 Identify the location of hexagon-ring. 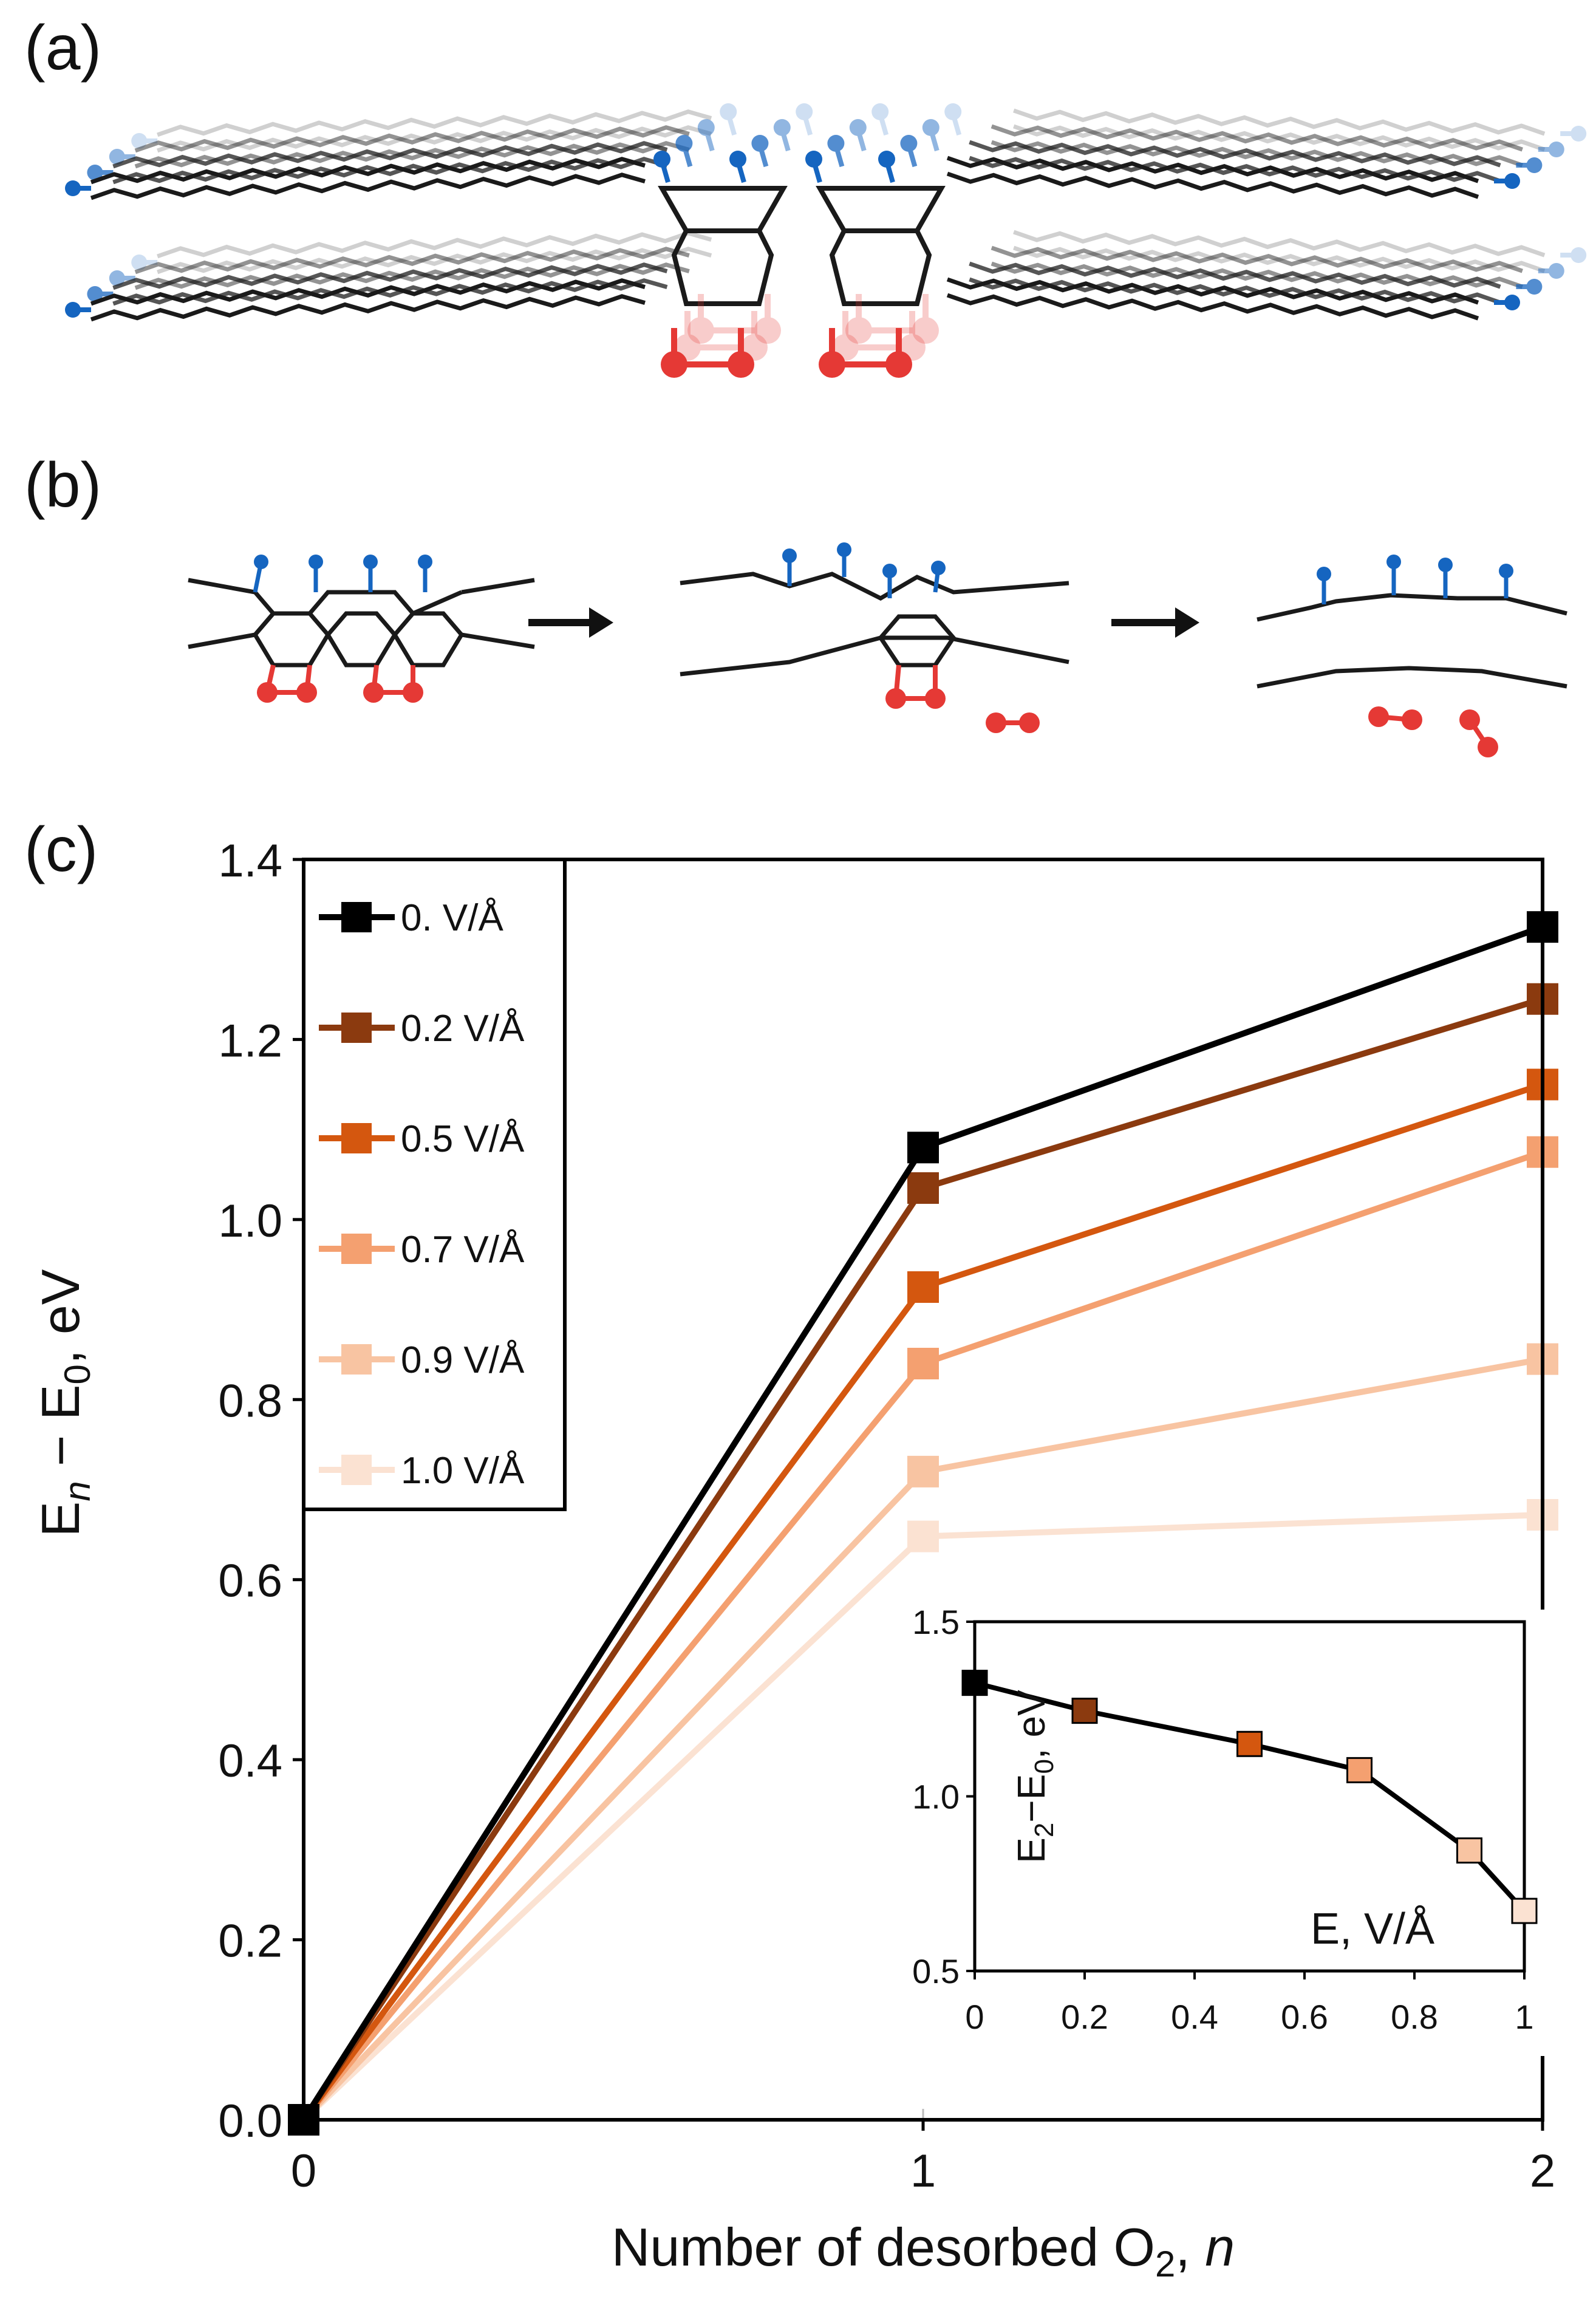
(723, 267).